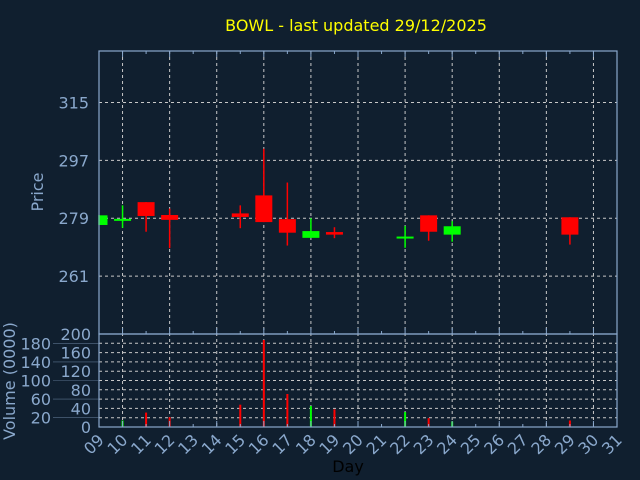 This screenshot has height=480, width=640. What do you see at coordinates (75, 334) in the screenshot?
I see `volume-tick-label: 200` at bounding box center [75, 334].